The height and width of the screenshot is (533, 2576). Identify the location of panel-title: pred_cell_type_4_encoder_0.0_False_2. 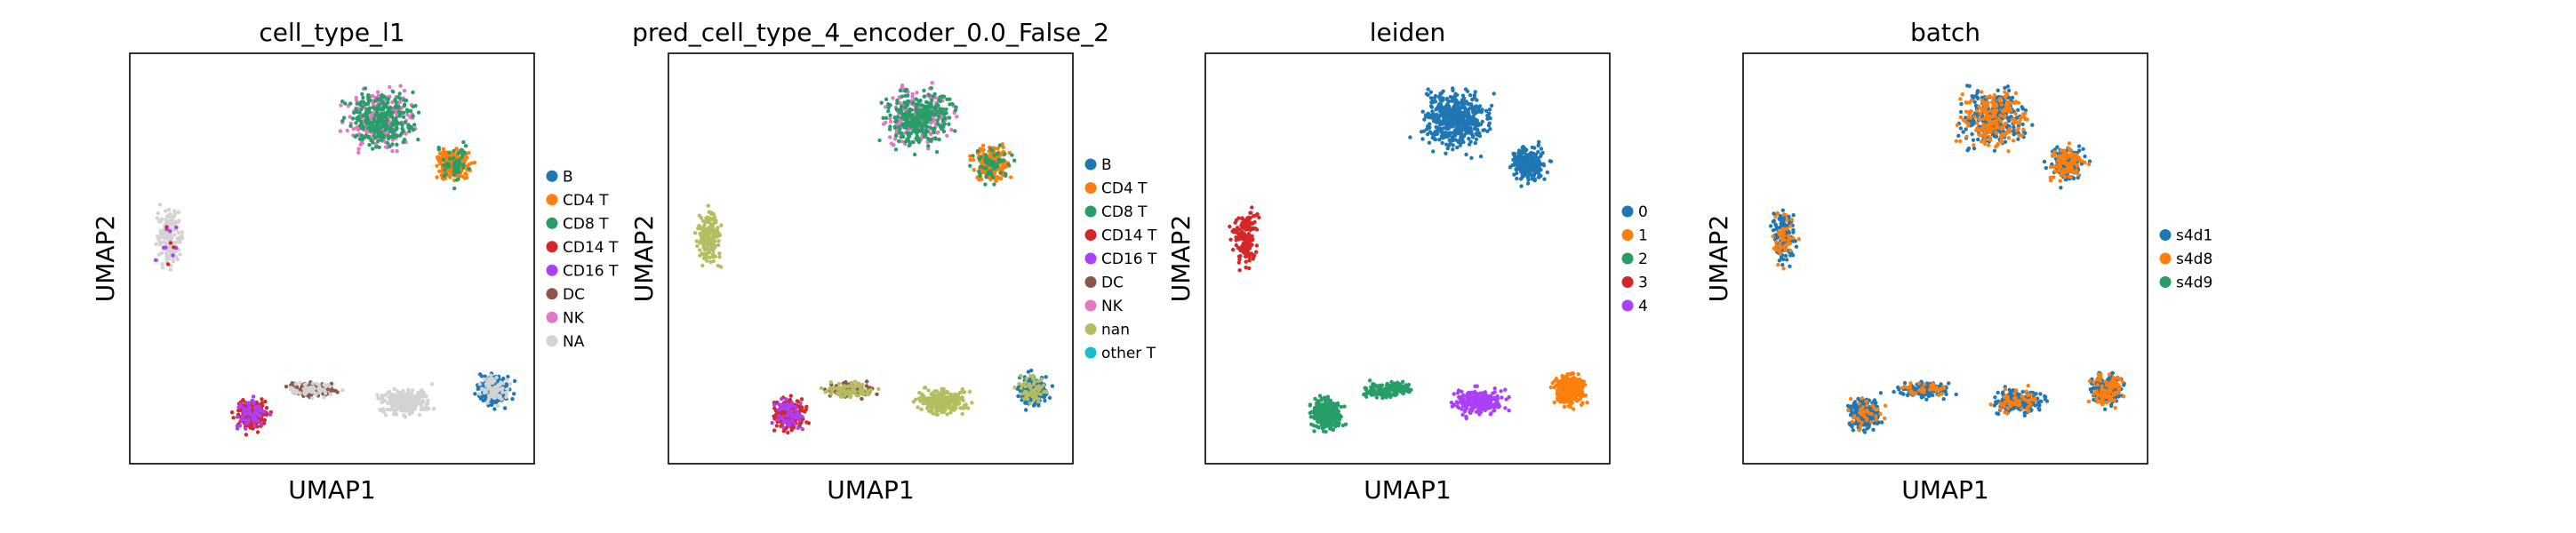
(870, 32).